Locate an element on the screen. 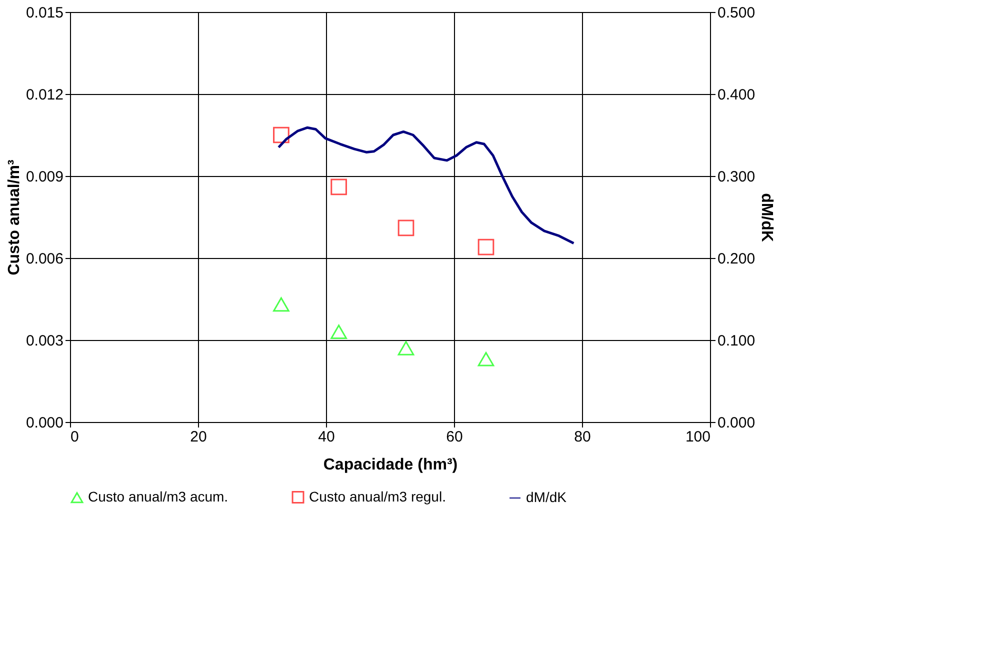  legend-label: Custo anual/m3 regul. is located at coordinates (377, 496).